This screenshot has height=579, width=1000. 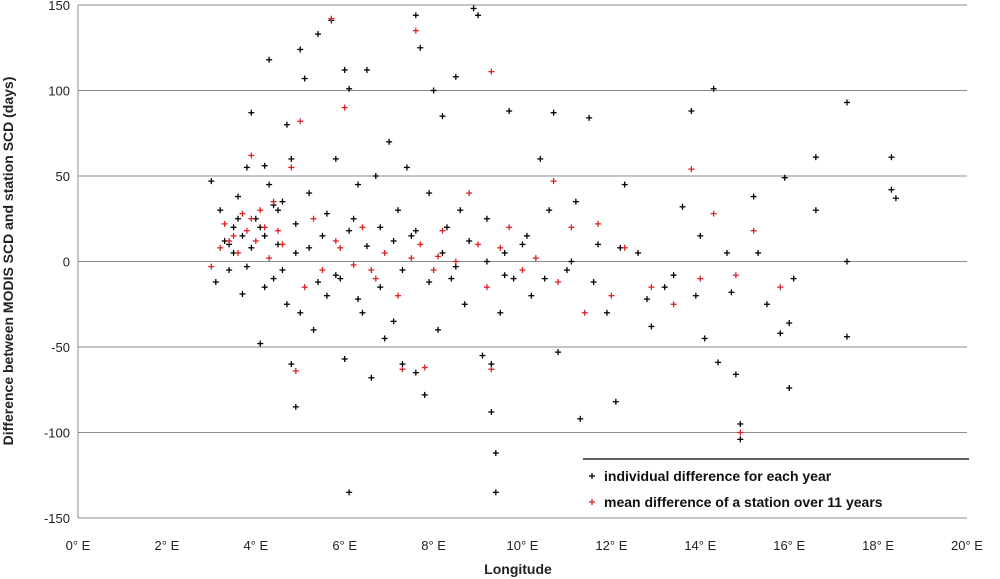 I want to click on y-tick-label: -100, so click(x=57, y=433).